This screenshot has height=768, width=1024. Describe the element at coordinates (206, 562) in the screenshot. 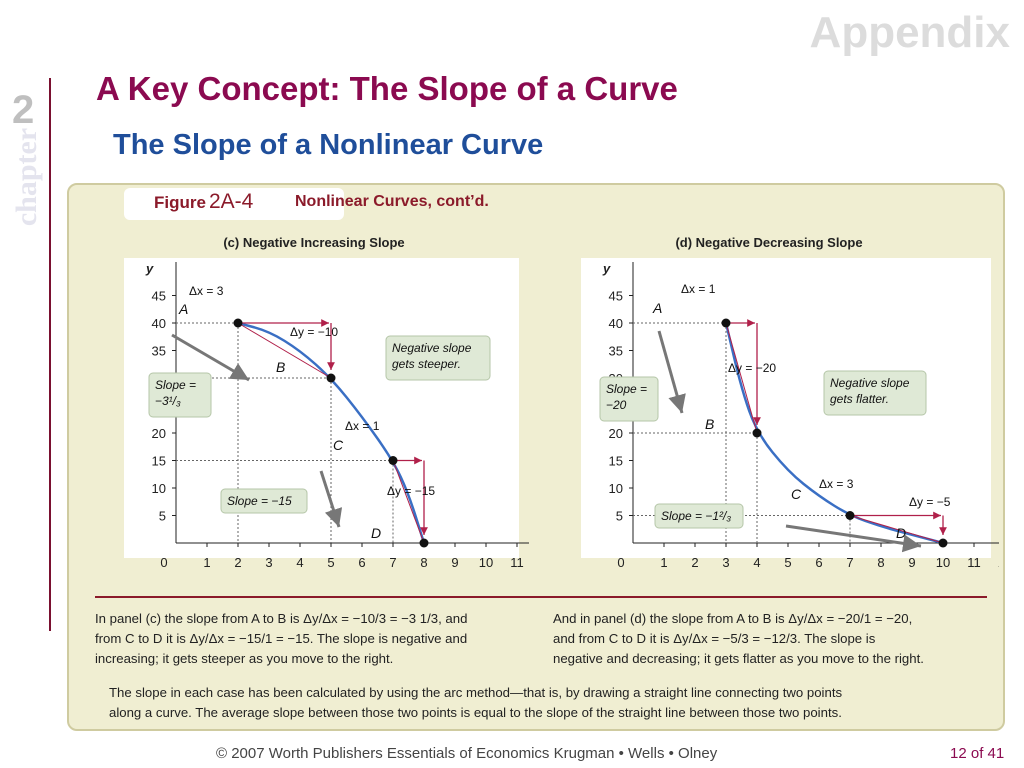

I see `x-tick-label: 1` at that location.